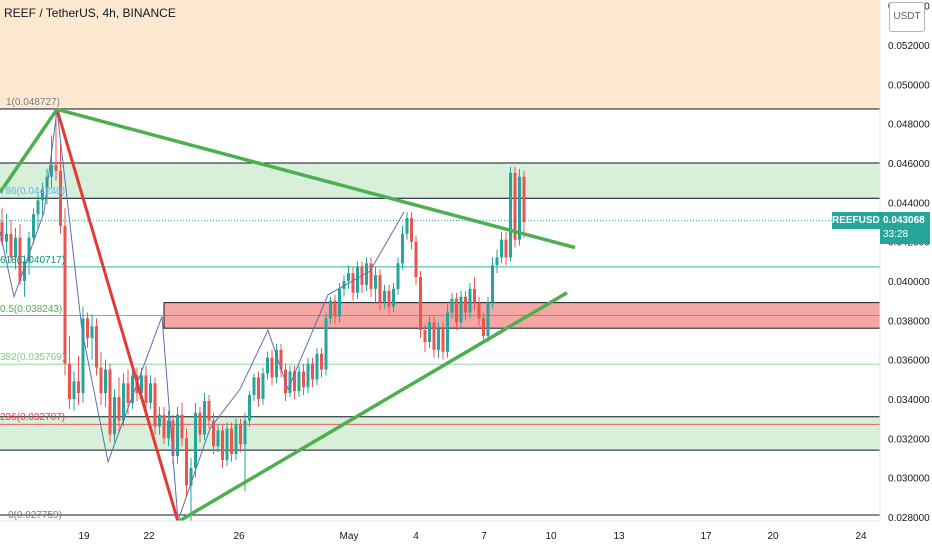 This screenshot has height=550, width=932. Describe the element at coordinates (484, 536) in the screenshot. I see `time-tick-label: 7` at that location.